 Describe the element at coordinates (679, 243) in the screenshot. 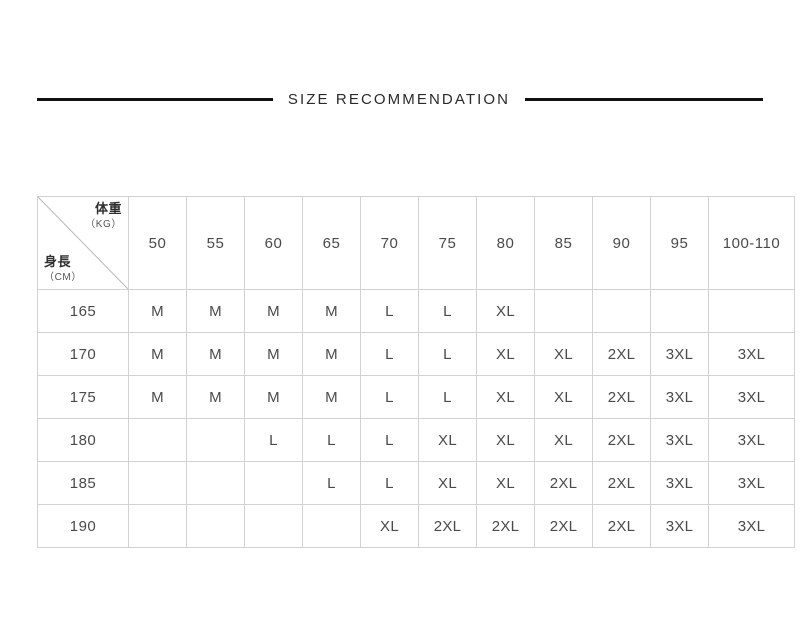

I see `weight-column-header: 95` at that location.